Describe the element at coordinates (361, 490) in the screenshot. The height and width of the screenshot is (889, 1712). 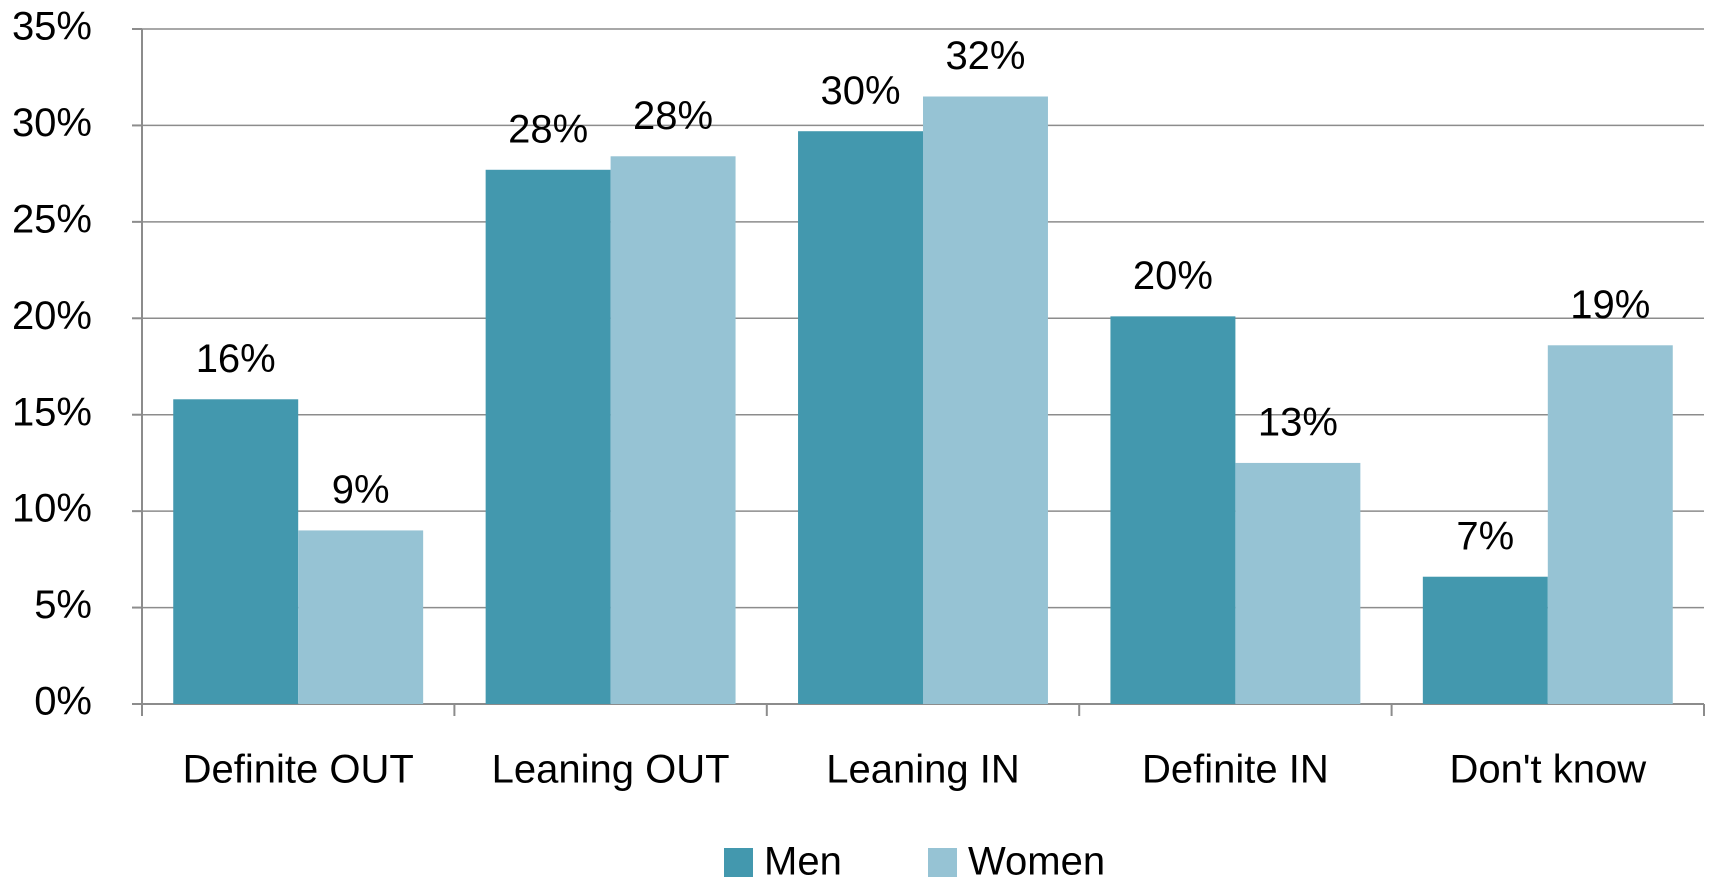
I see `value-label: 9%` at that location.